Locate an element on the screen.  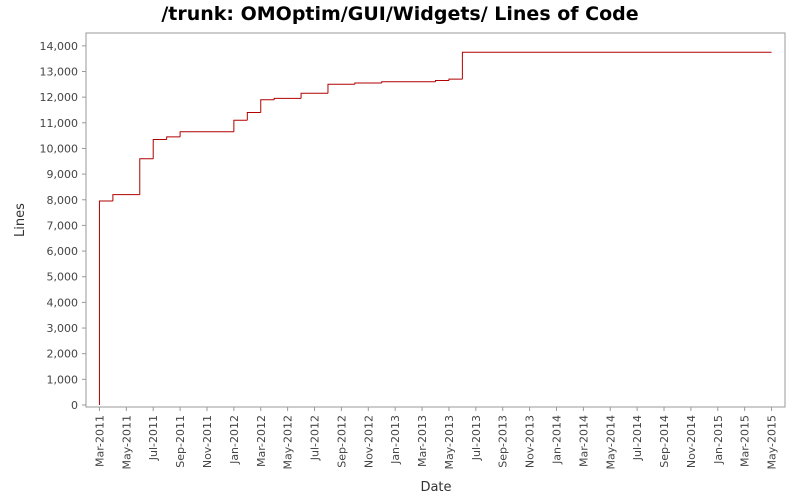
x-tick-label: Mar-2014 is located at coordinates (583, 441).